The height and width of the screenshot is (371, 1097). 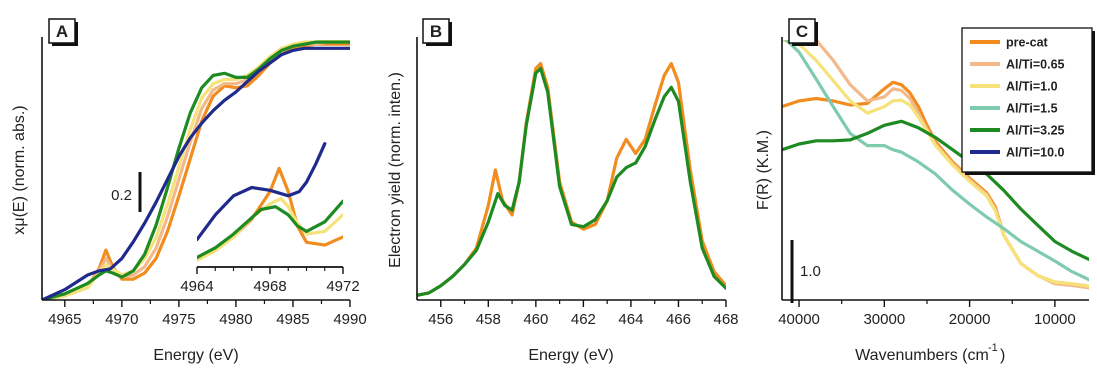 I want to click on panel-letter-A: A, so click(x=62, y=31).